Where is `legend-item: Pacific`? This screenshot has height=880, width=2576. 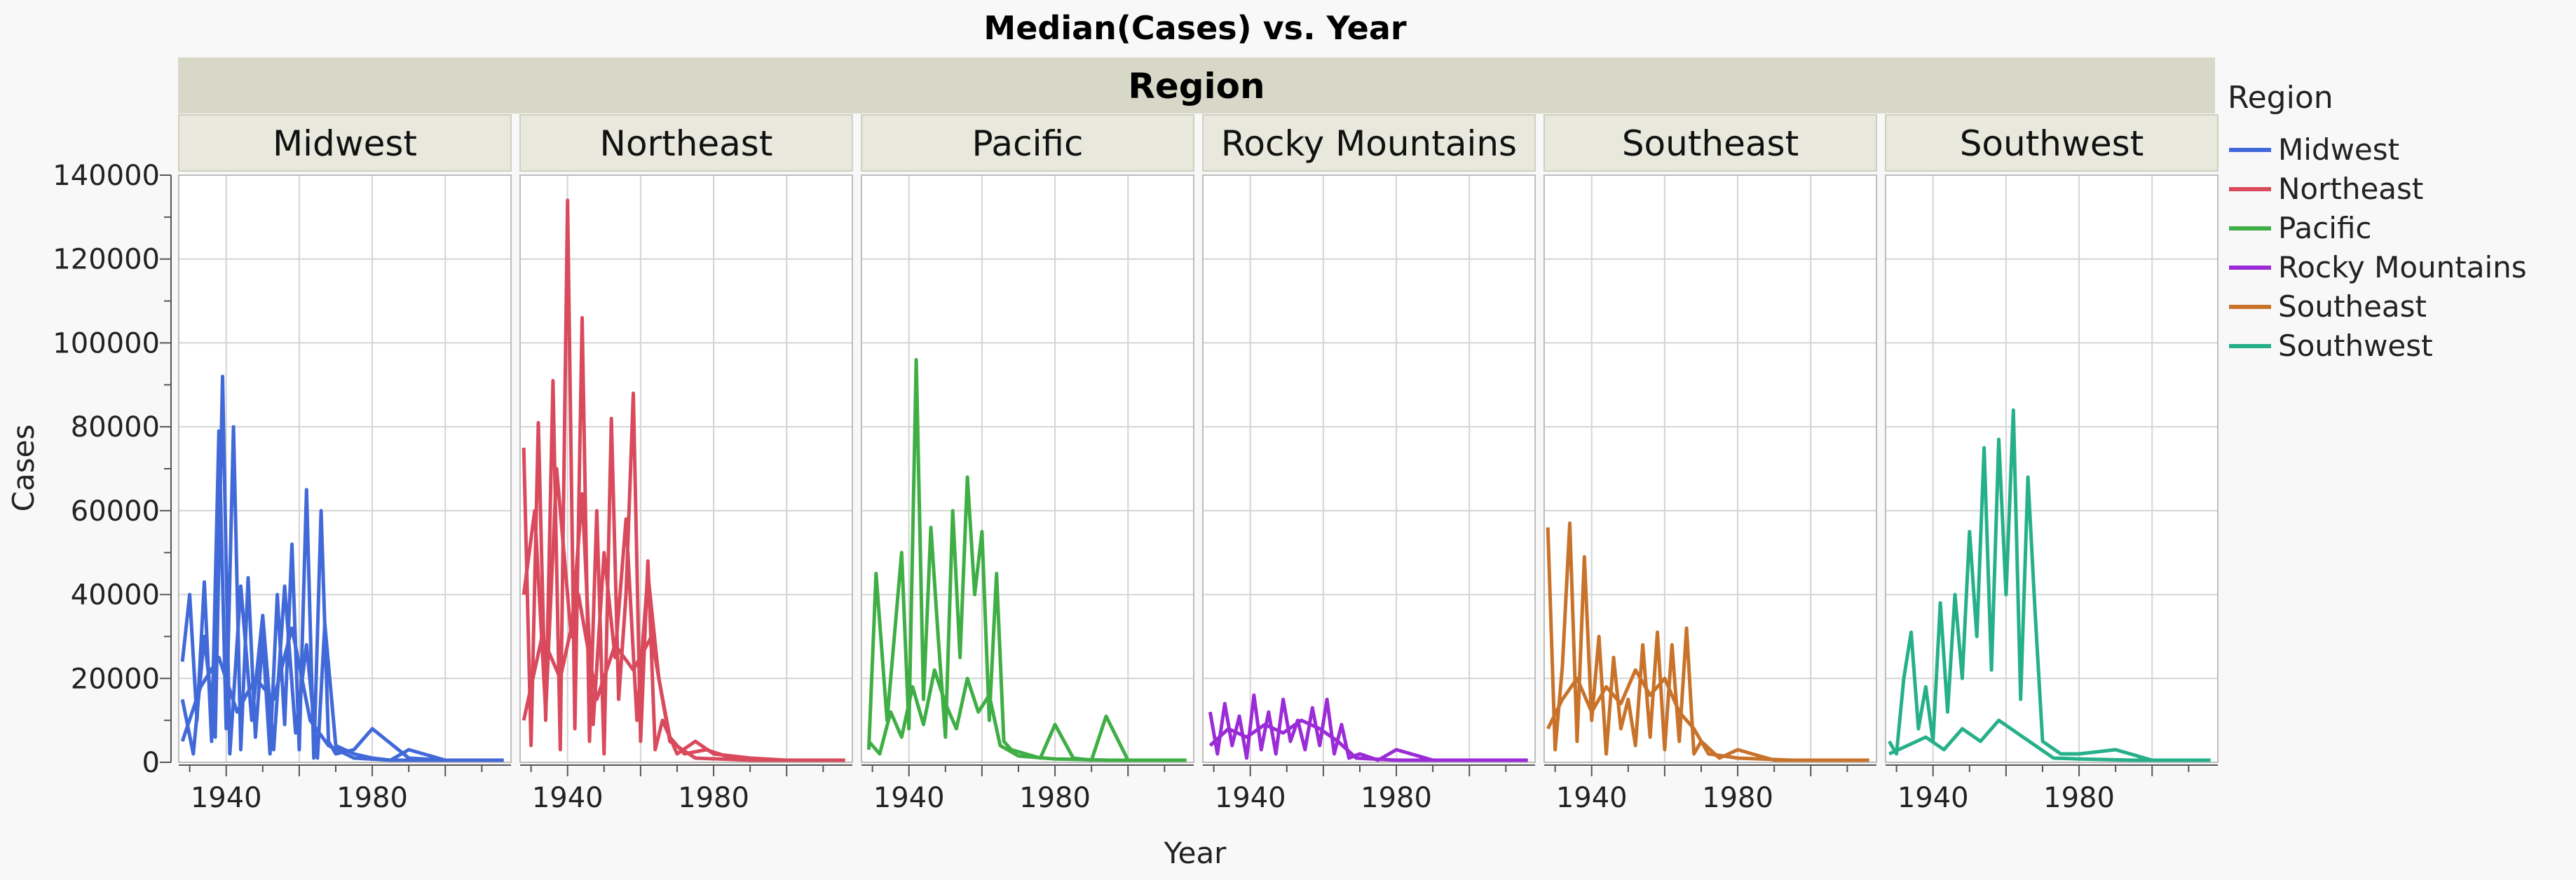 legend-item: Pacific is located at coordinates (2300, 228).